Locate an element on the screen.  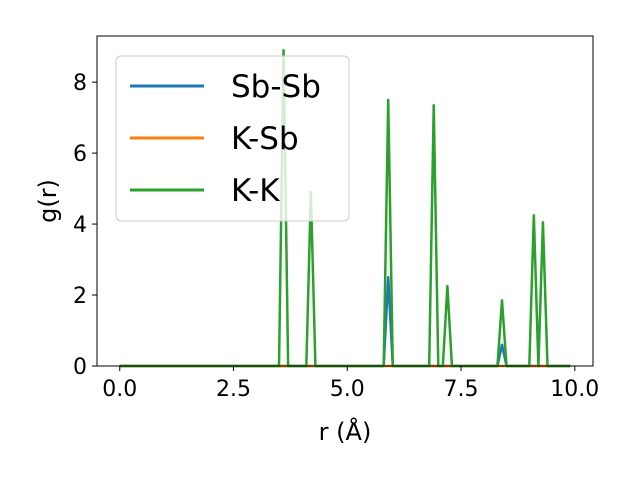
legend-label-sb-sb: Sb-Sb is located at coordinates (276, 87).